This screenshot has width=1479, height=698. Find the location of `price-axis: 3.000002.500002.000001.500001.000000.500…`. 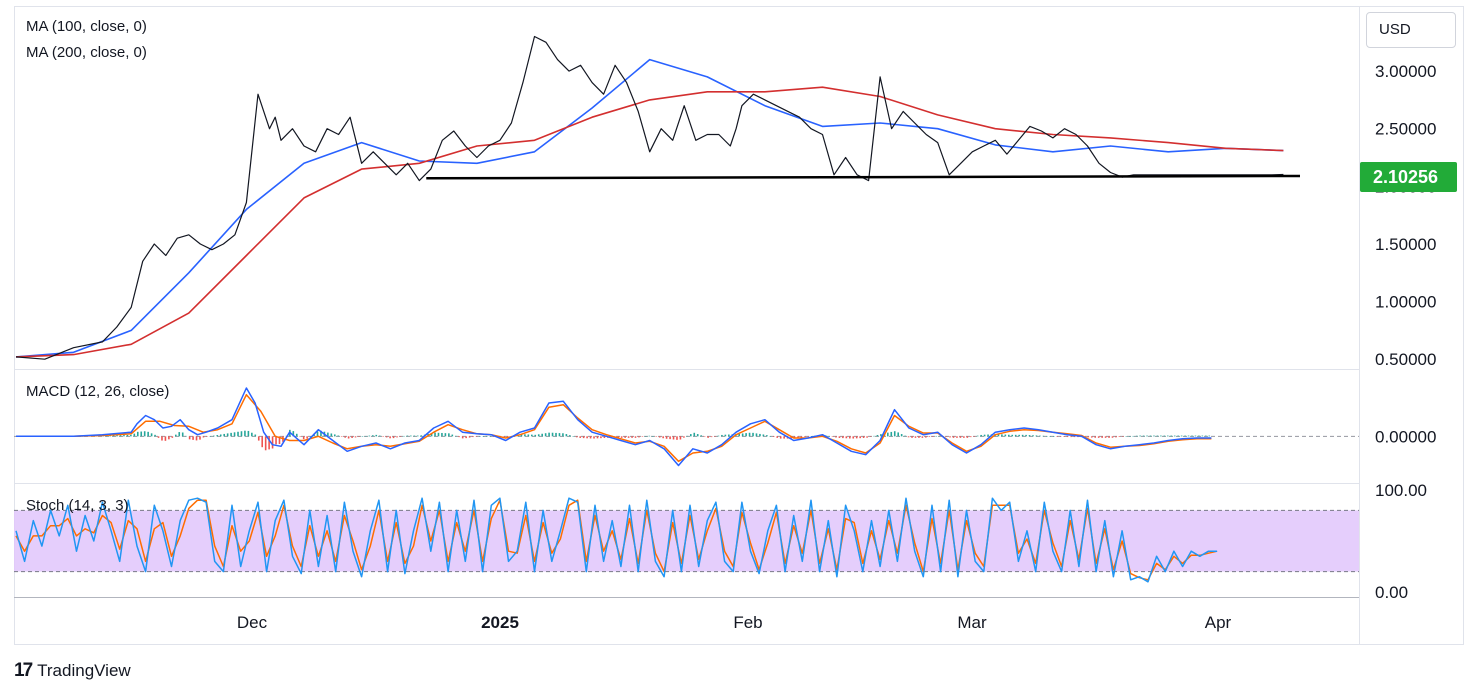

price-axis: 3.000002.500002.000001.500001.000000.500… is located at coordinates (1405, 332).